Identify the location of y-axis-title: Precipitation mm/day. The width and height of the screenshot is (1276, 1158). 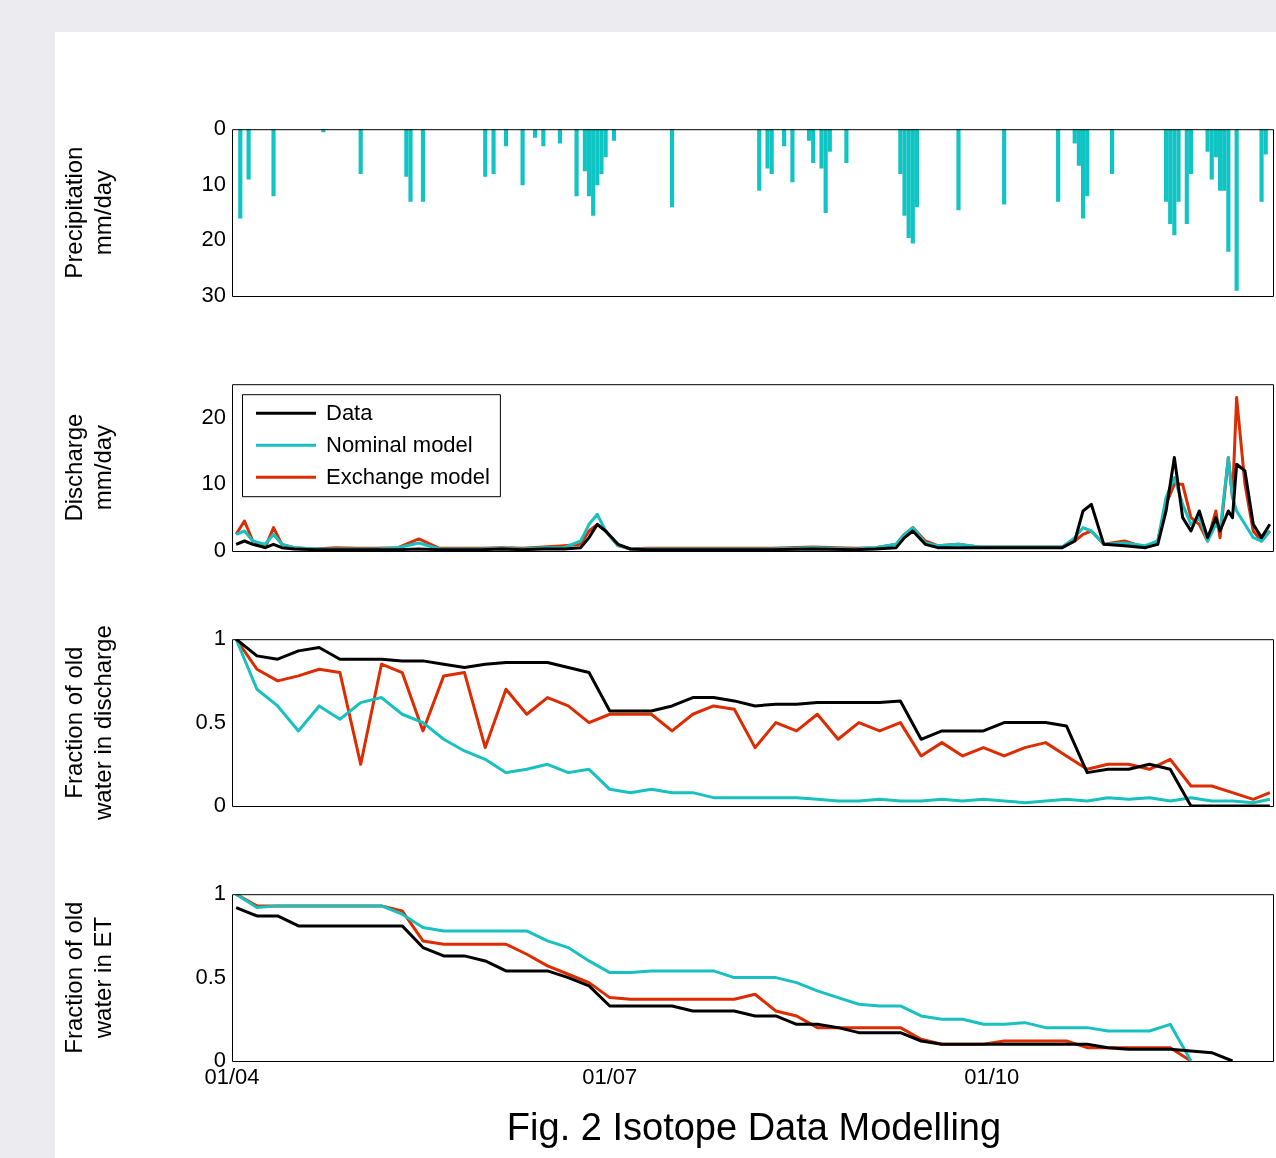
(88, 212).